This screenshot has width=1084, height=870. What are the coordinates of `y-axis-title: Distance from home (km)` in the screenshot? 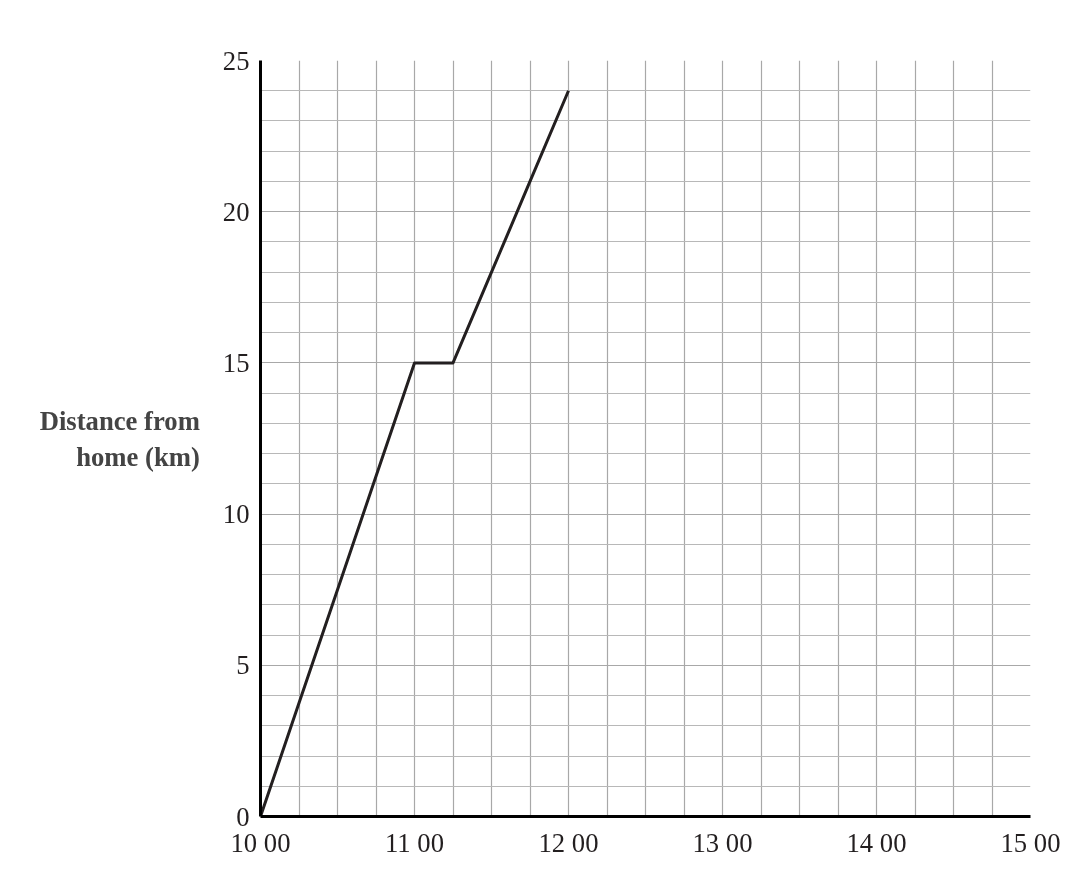 It's located at (119, 438).